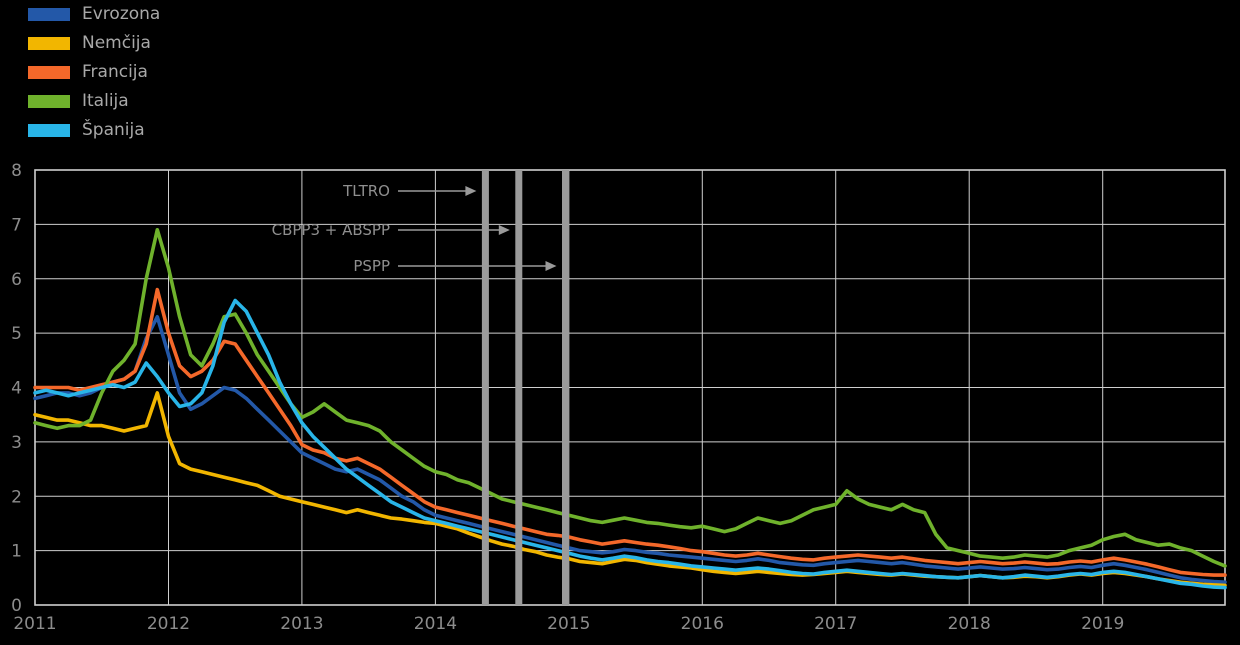 This screenshot has width=1240, height=645. I want to click on legend-item-evrozona: Evrozona, so click(94, 14).